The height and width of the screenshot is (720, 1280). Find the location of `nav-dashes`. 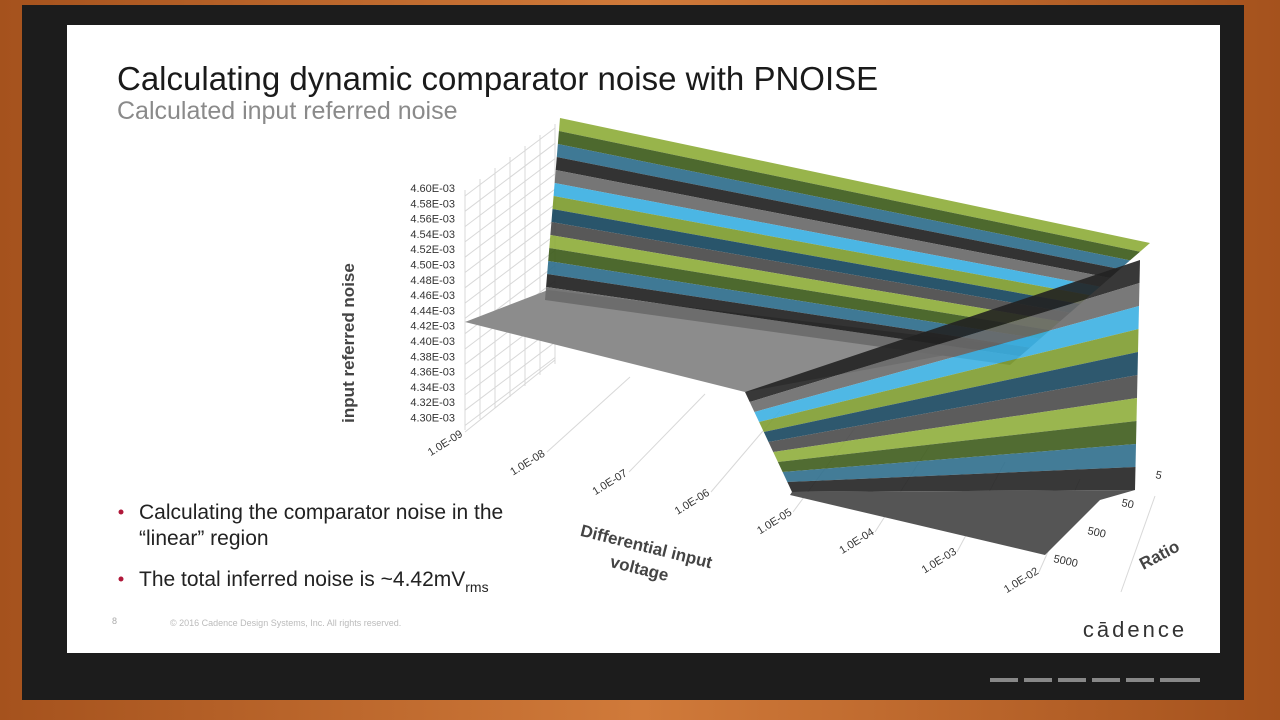

nav-dashes is located at coordinates (1095, 680).